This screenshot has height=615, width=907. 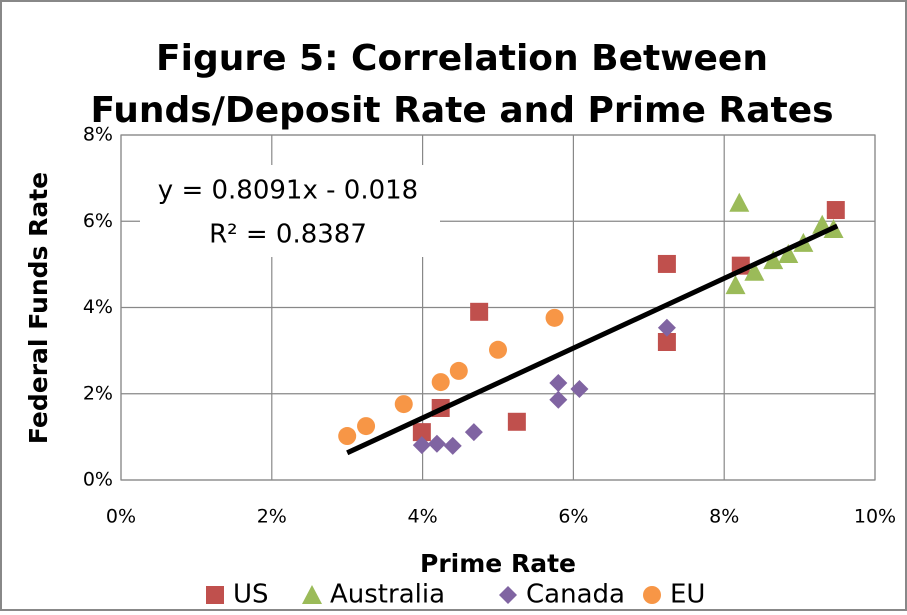 What do you see at coordinates (573, 517) in the screenshot?
I see `x-tick-label: 6%` at bounding box center [573, 517].